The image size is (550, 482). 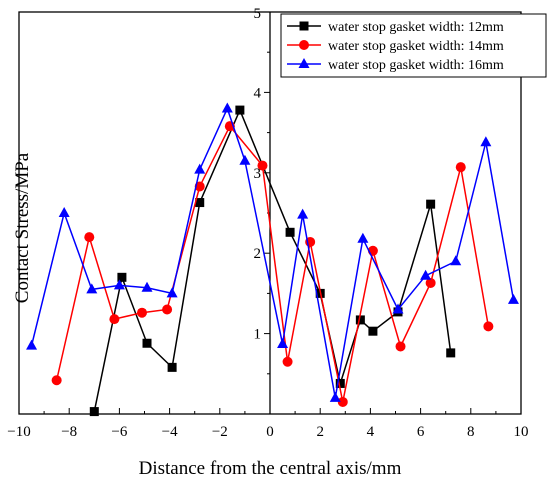 I want to click on x-tick-label: −8, so click(x=69, y=432).